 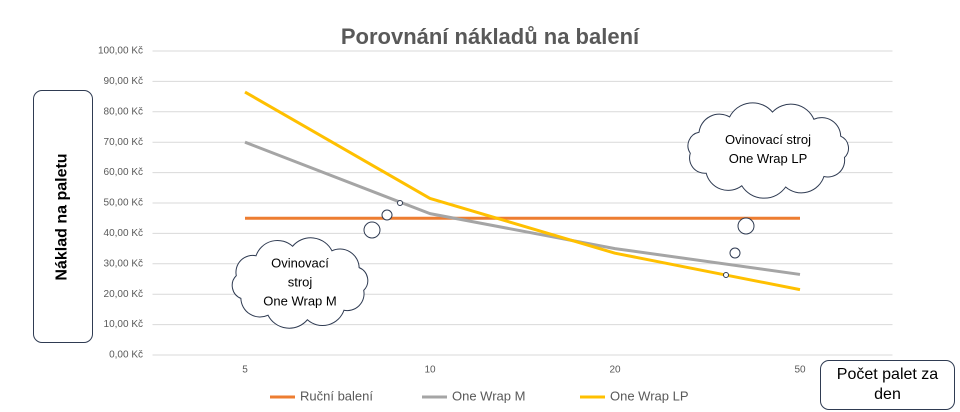 I want to click on y-tick-label: 100,00 Kč, so click(x=120, y=51).